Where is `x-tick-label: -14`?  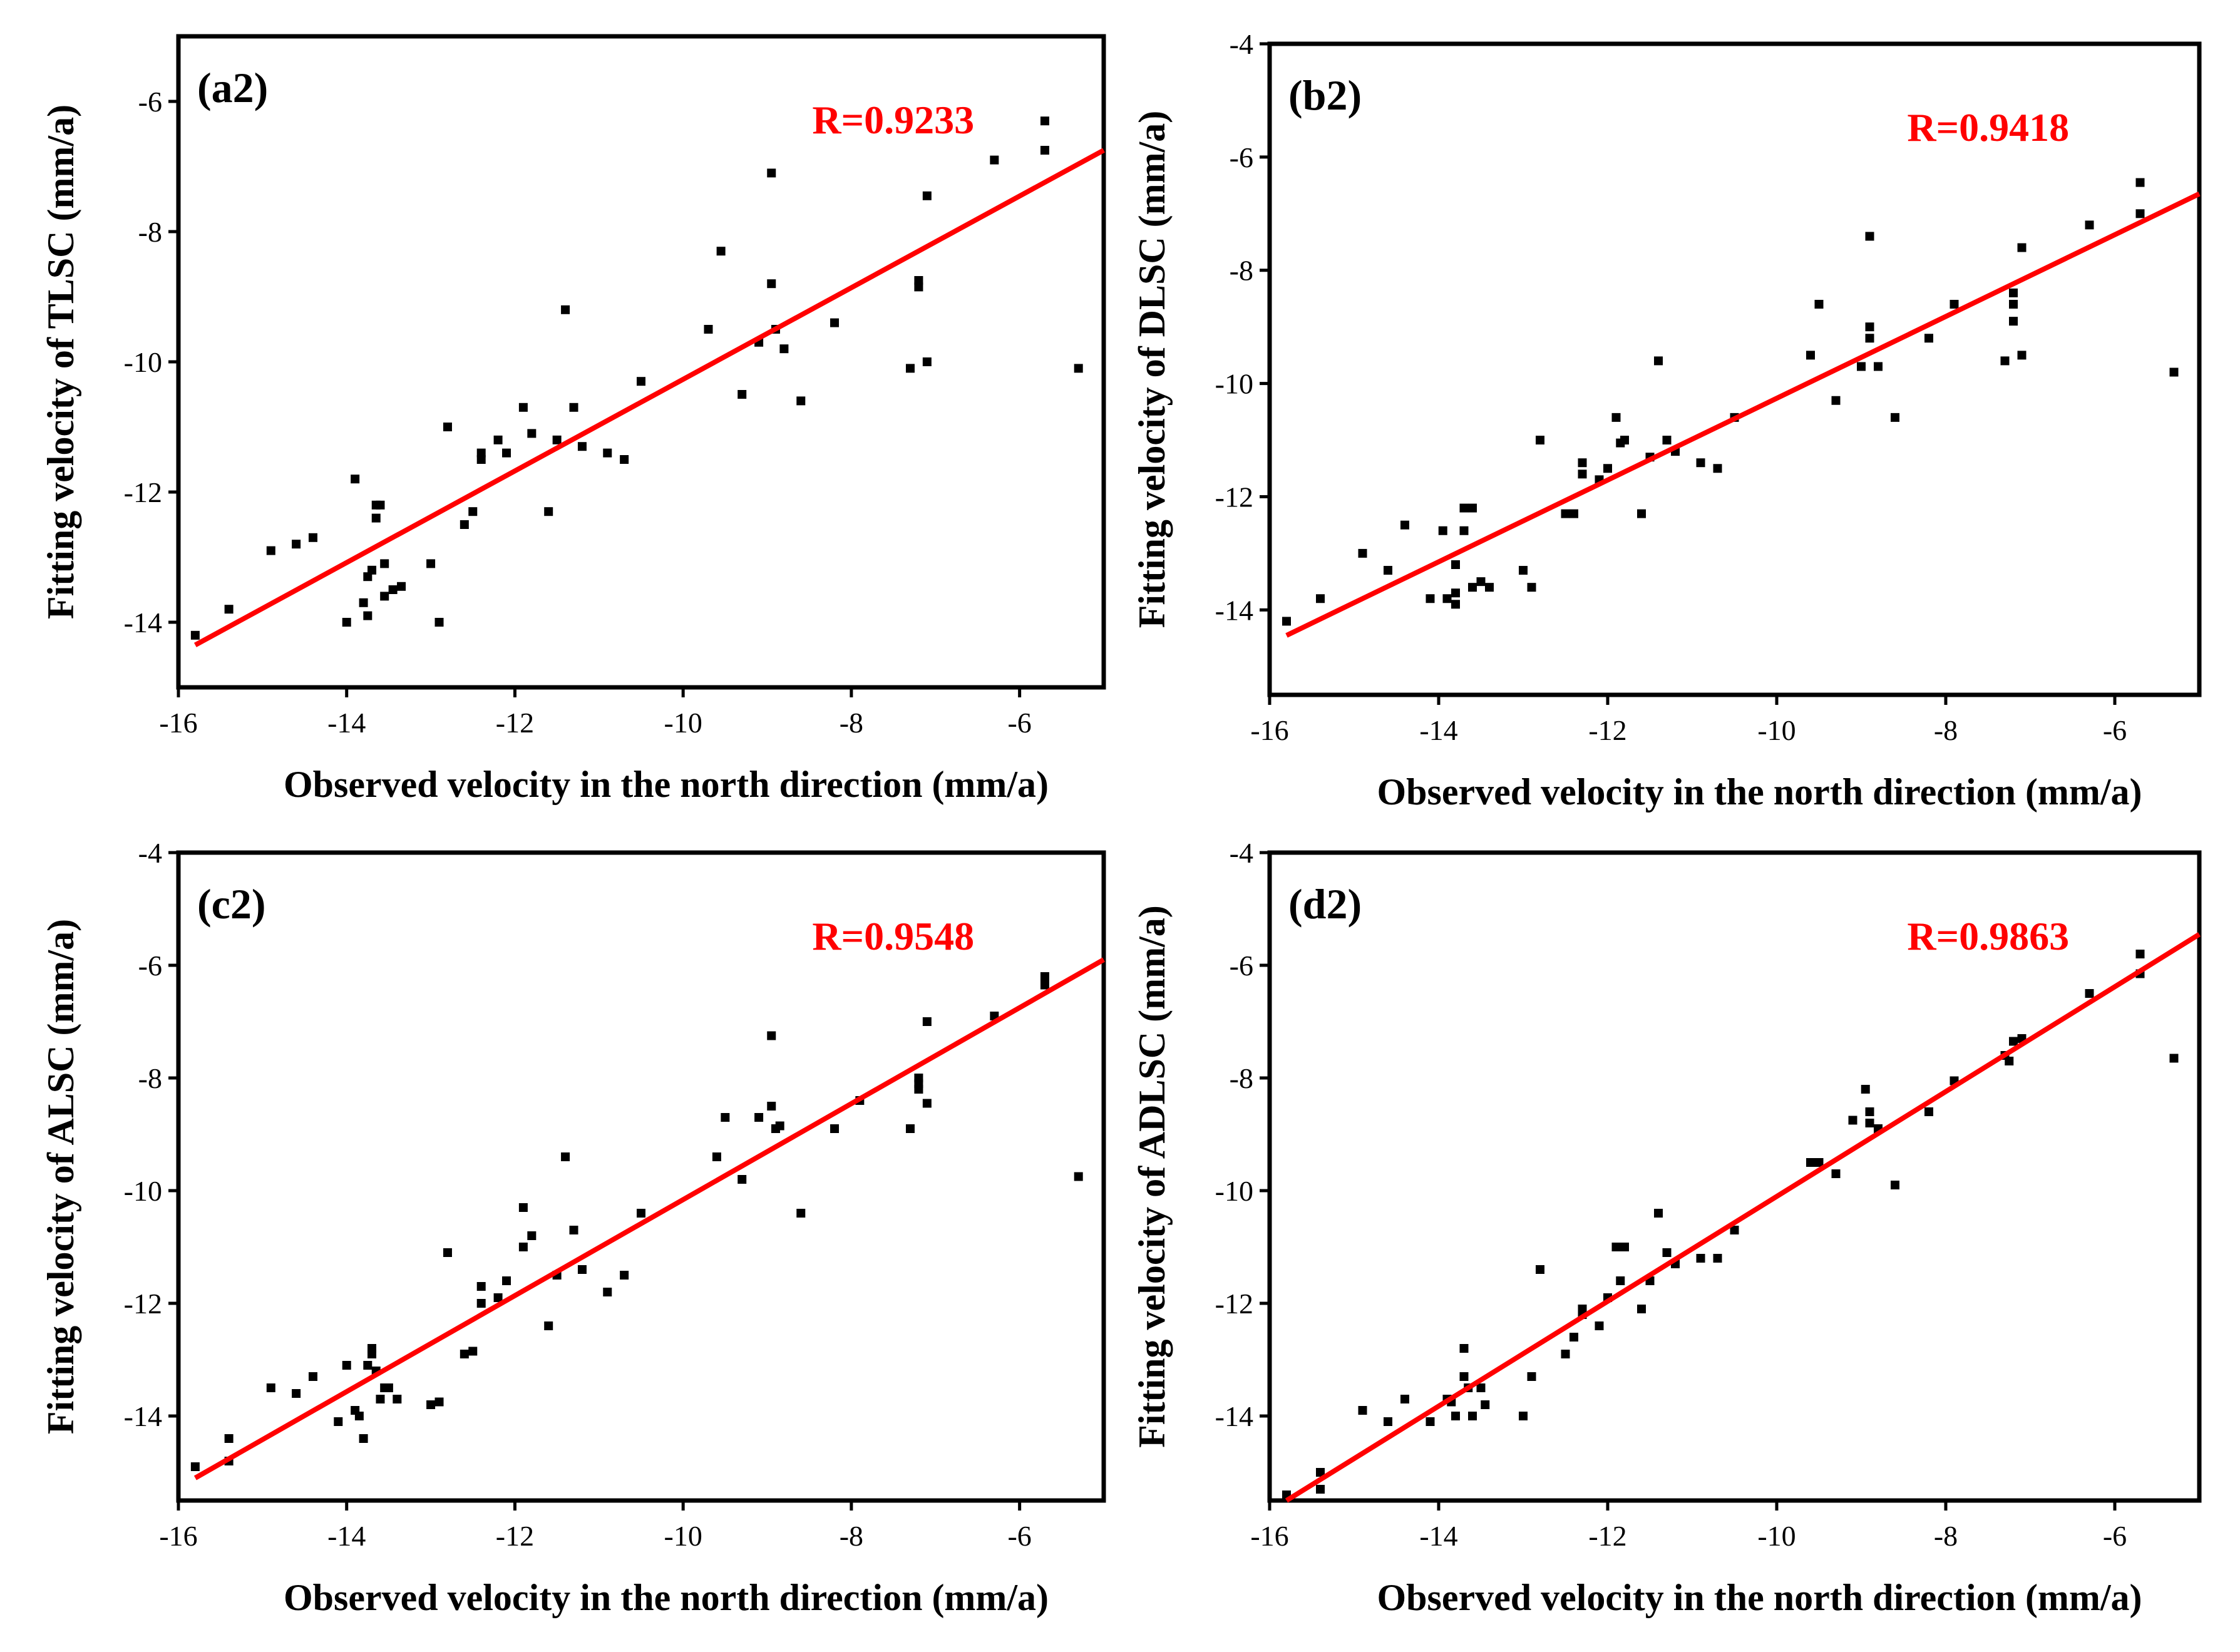
x-tick-label: -14 is located at coordinates (1438, 1536).